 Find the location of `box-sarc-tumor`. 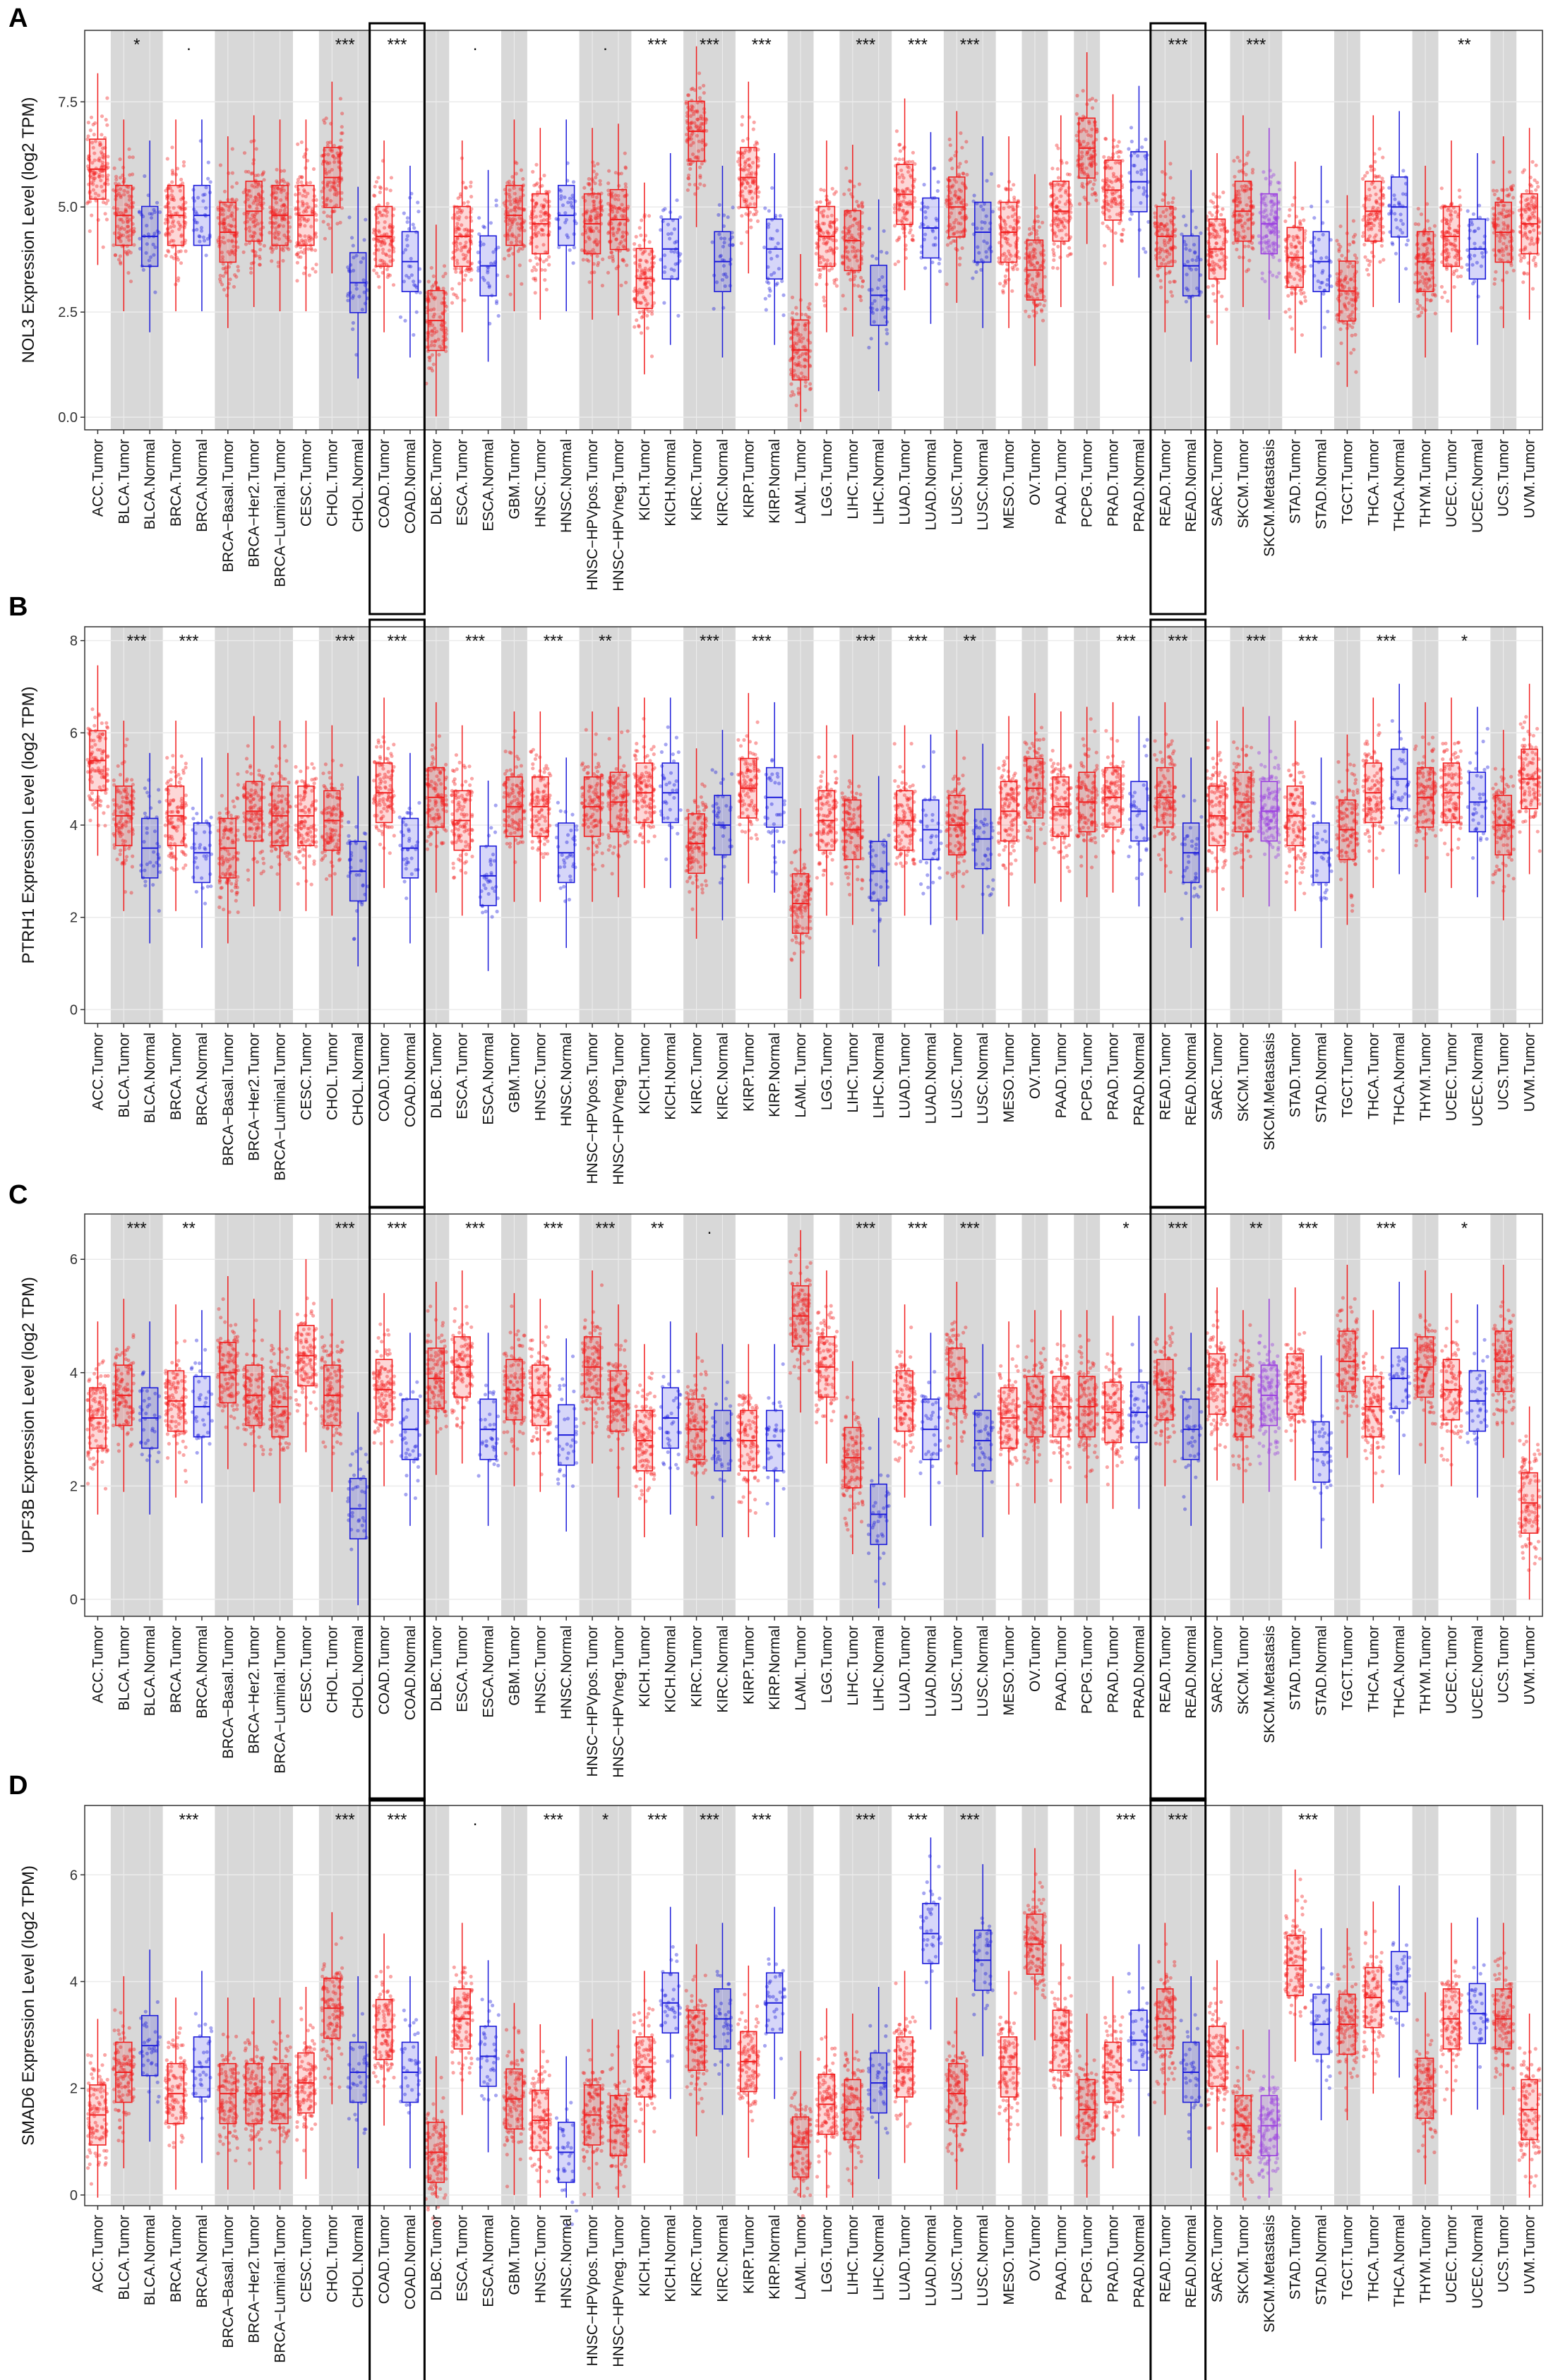

box-sarc-tumor is located at coordinates (1217, 248).